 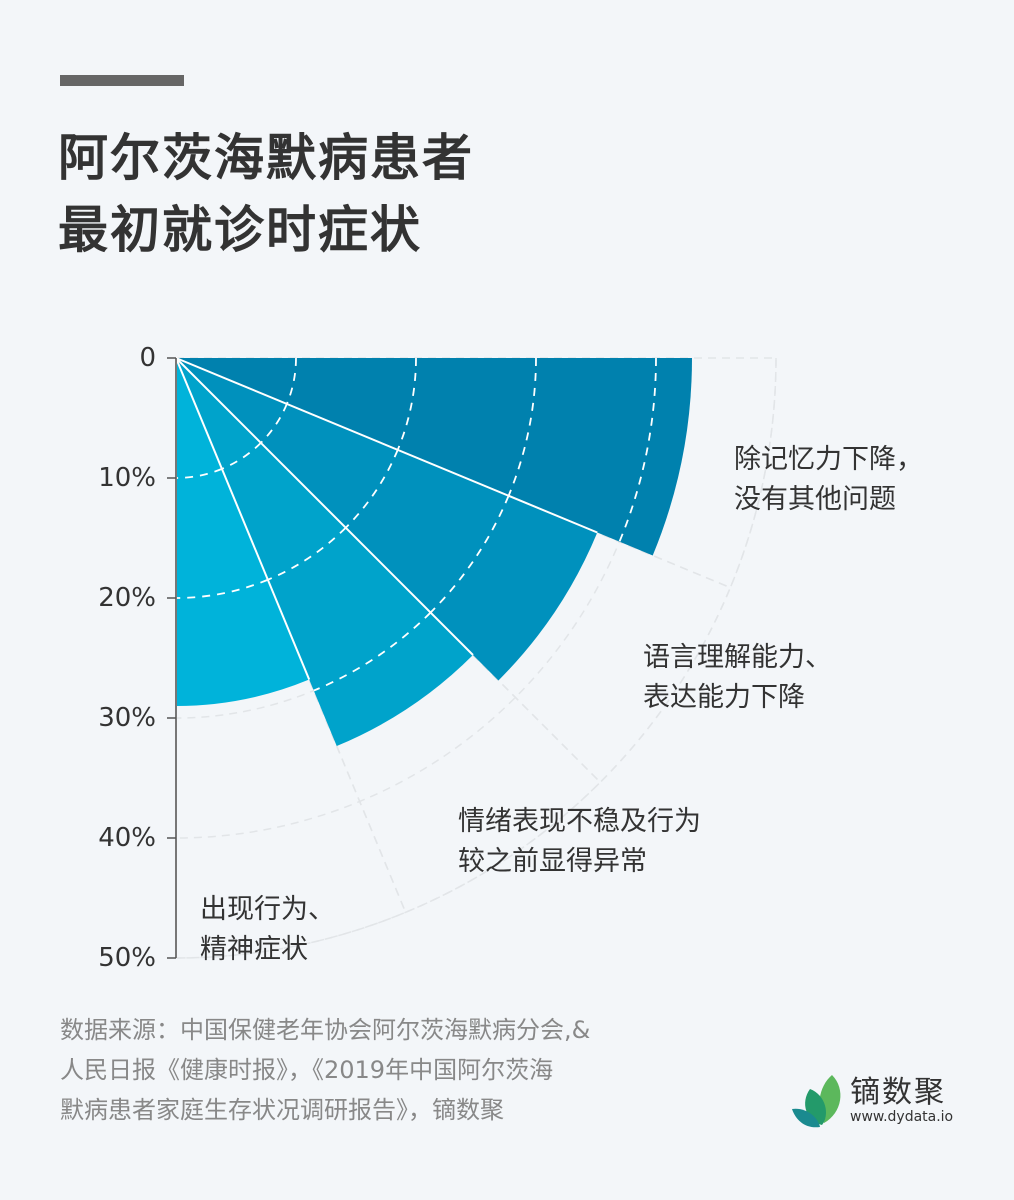 What do you see at coordinates (266, 158) in the screenshot?
I see `title-line-1: 阿尔茨海默病患者` at bounding box center [266, 158].